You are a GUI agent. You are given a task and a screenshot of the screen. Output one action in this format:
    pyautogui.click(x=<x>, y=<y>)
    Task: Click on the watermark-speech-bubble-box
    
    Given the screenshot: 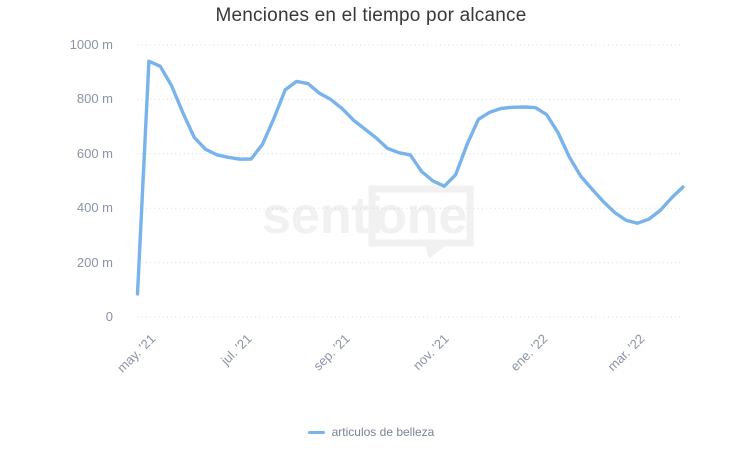 What is the action you would take?
    pyautogui.click(x=421, y=216)
    